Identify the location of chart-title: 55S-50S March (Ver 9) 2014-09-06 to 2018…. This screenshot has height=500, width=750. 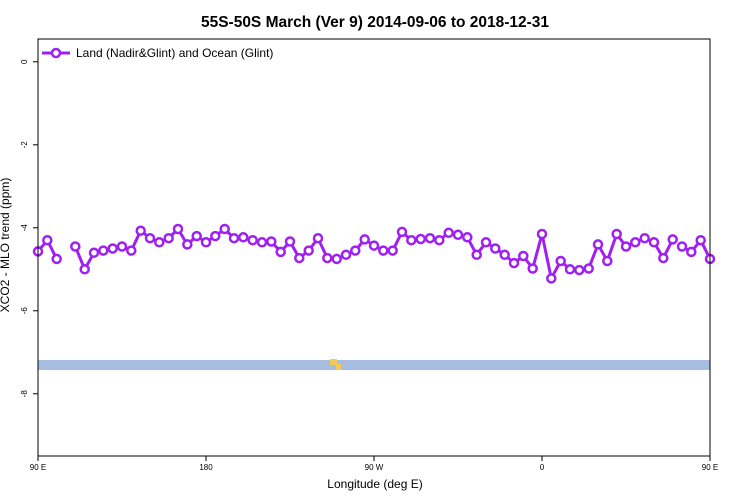
(375, 22).